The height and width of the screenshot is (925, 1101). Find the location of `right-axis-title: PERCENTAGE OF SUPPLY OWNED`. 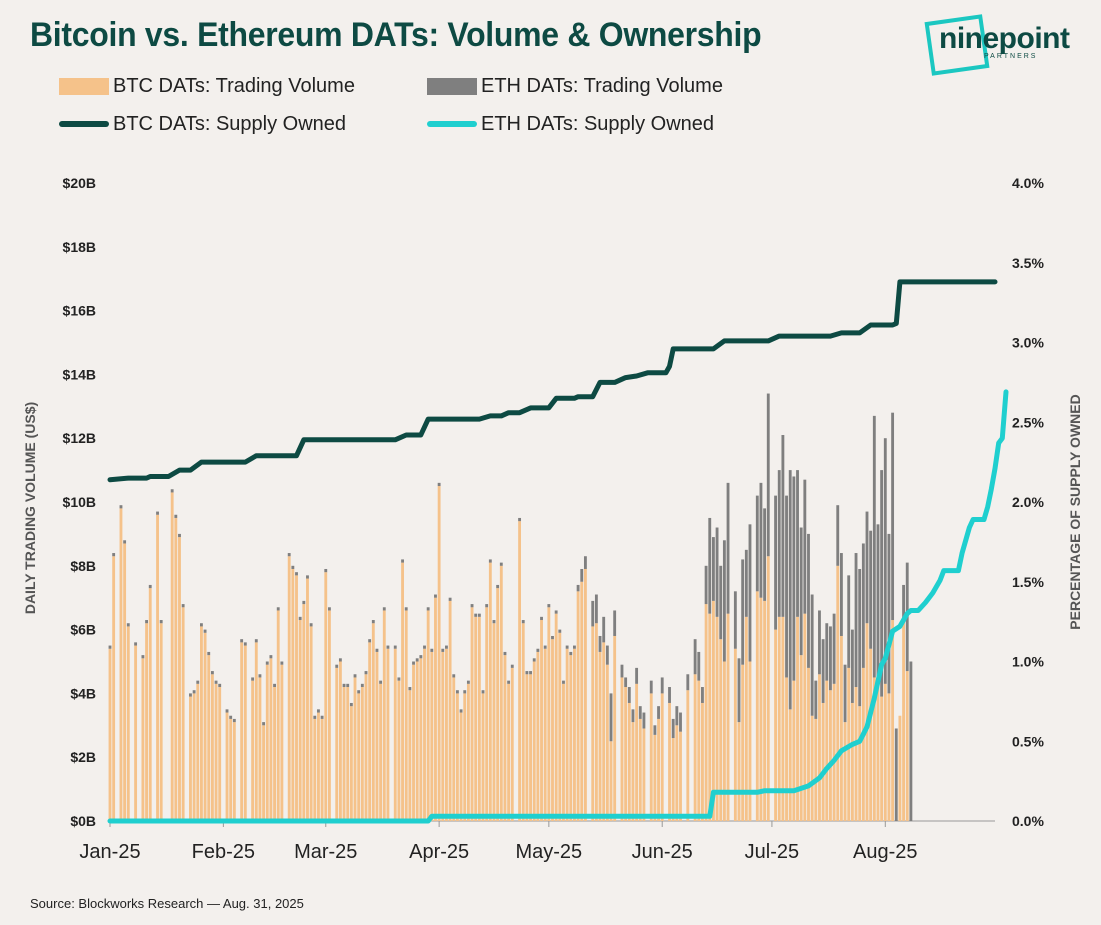

right-axis-title: PERCENTAGE OF SUPPLY OWNED is located at coordinates (1075, 511).